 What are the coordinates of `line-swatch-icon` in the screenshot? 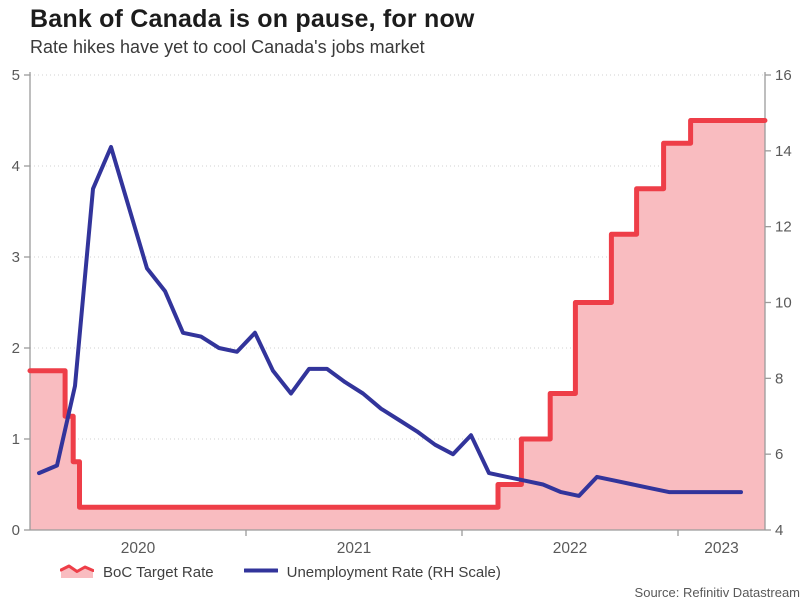 It's located at (260, 572).